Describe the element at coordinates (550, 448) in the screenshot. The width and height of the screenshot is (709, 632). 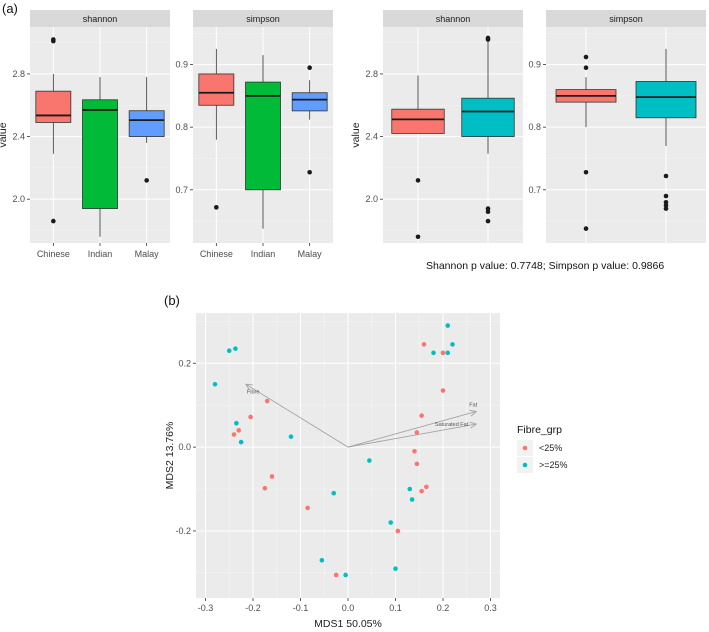
I see `legend-label: <25%` at that location.